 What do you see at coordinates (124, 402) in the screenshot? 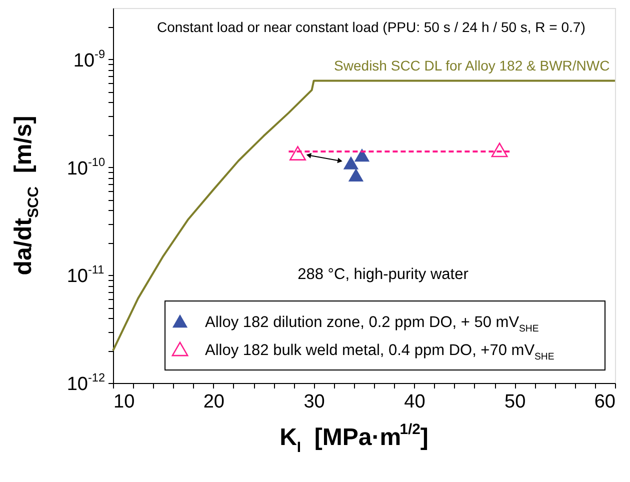
I see `x-tick-label: 10` at bounding box center [124, 402].